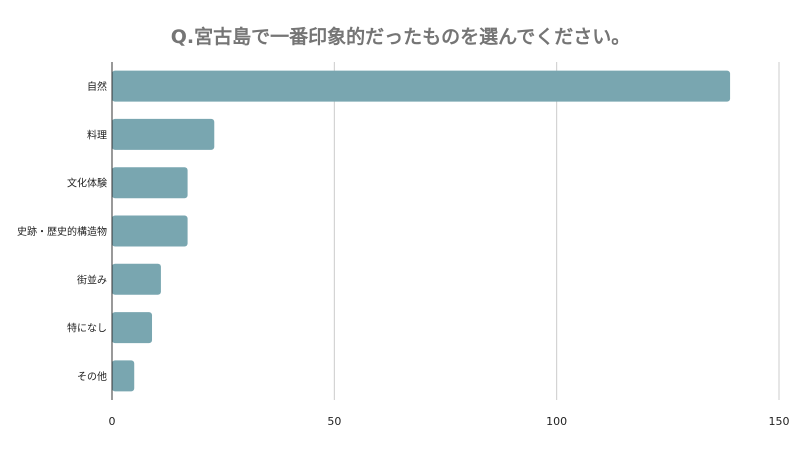  Describe the element at coordinates (556, 421) in the screenshot. I see `x-tick-label-100: 100` at that location.